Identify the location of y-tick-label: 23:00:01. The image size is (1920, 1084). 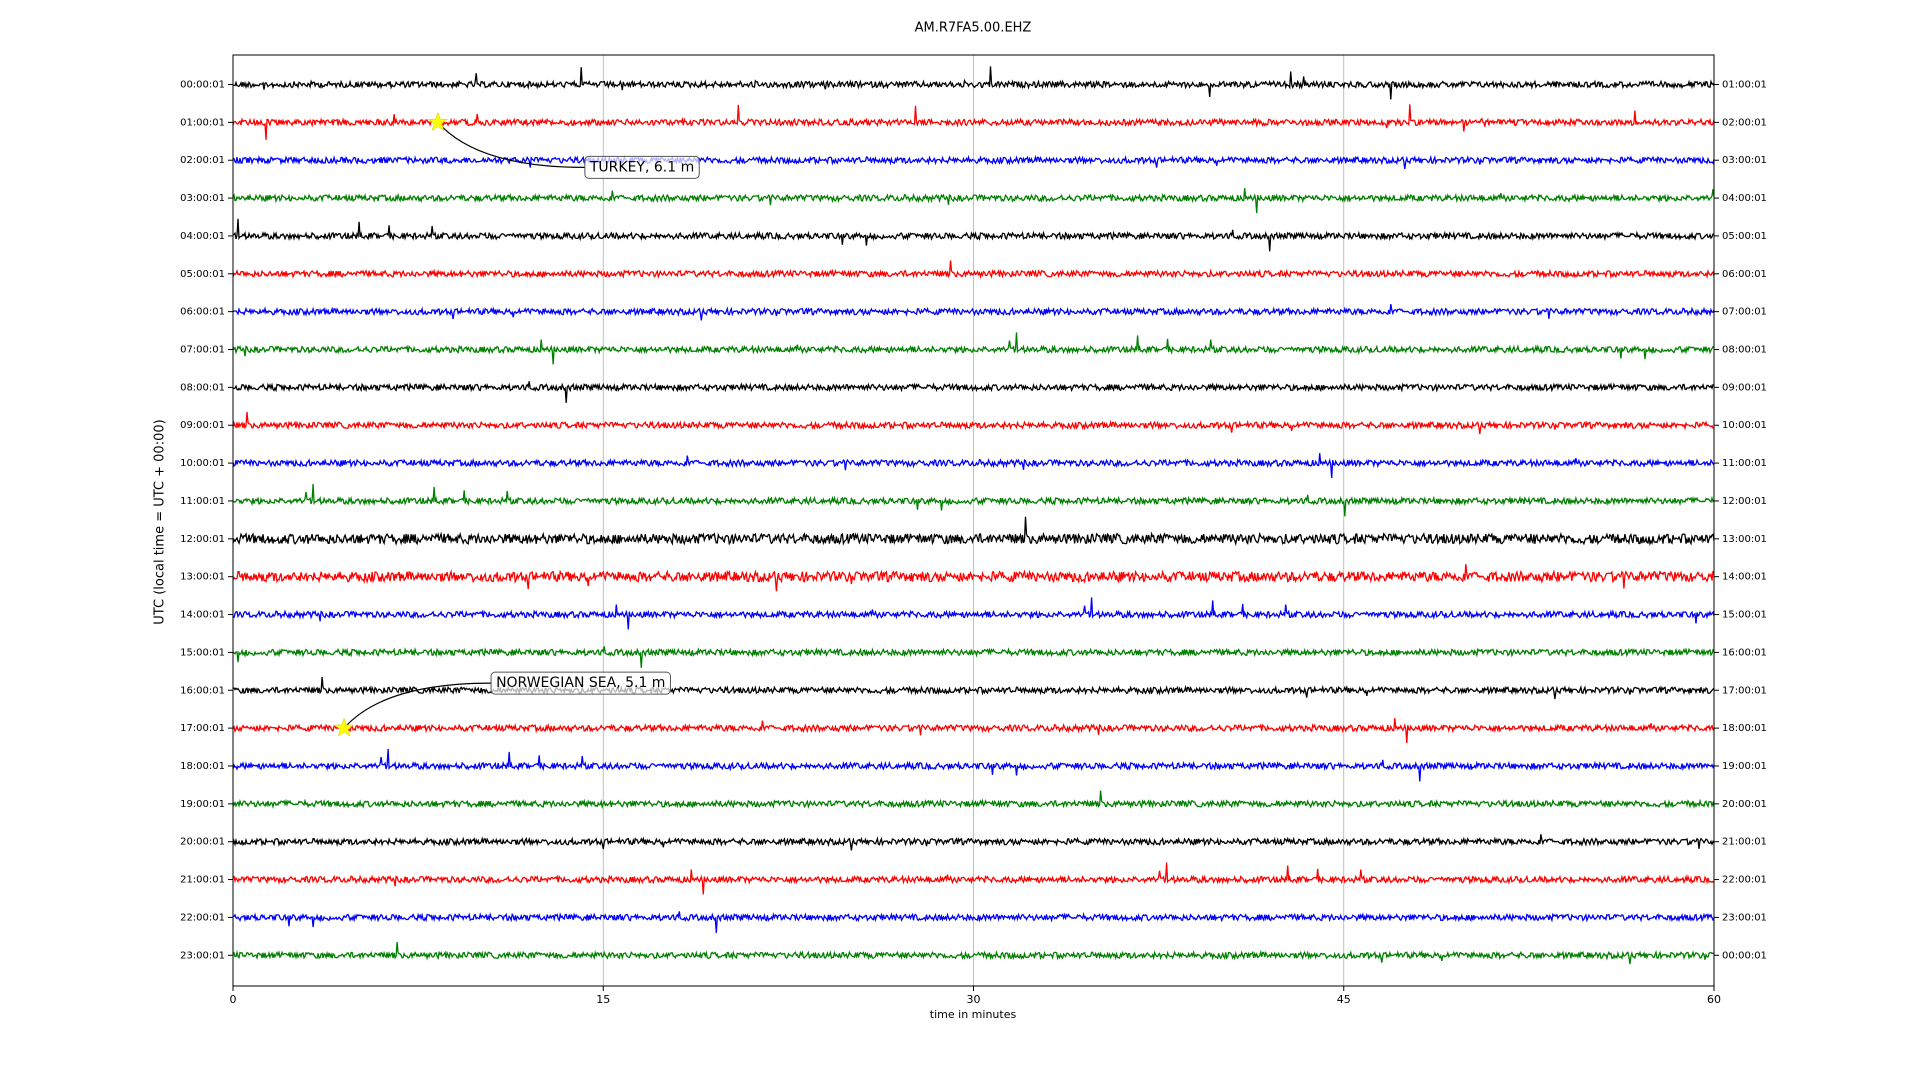
(202, 955).